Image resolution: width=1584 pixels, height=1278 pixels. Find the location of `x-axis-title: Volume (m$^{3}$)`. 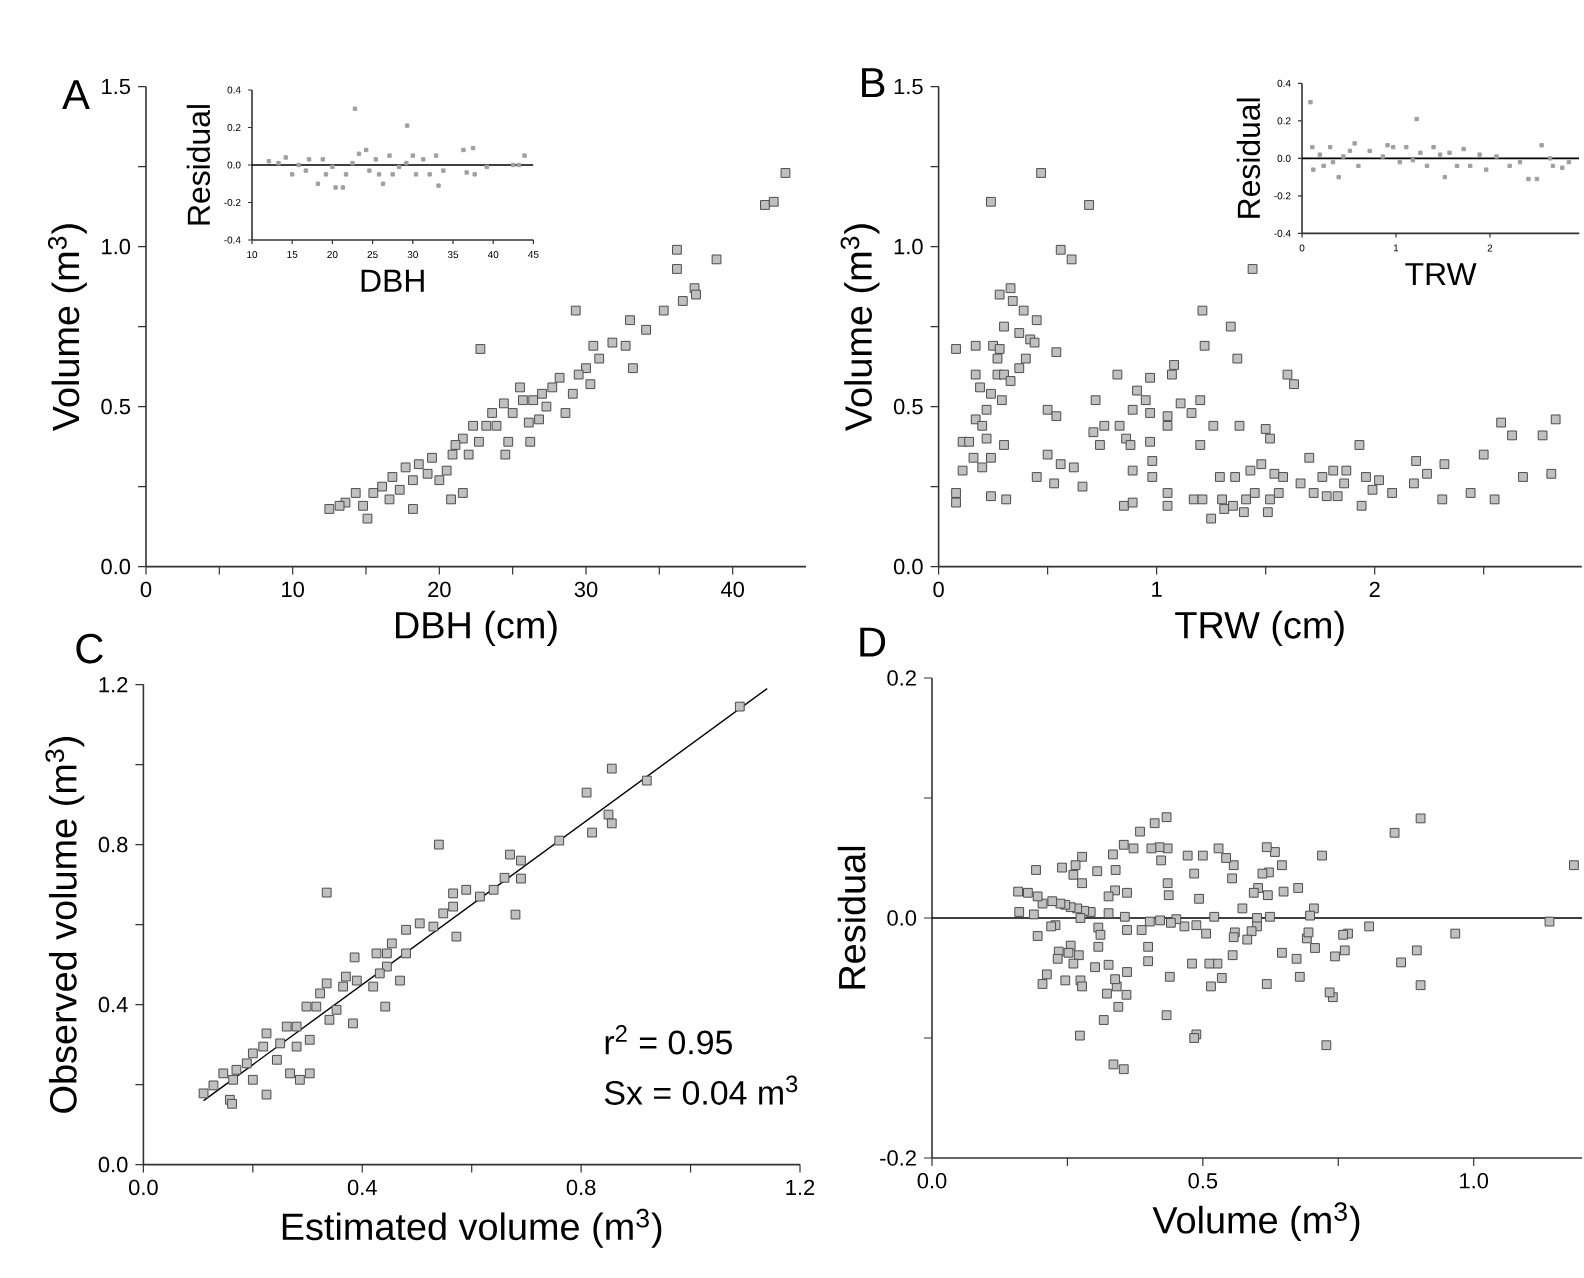

x-axis-title: Volume (m$^{3}$) is located at coordinates (1256, 1222).